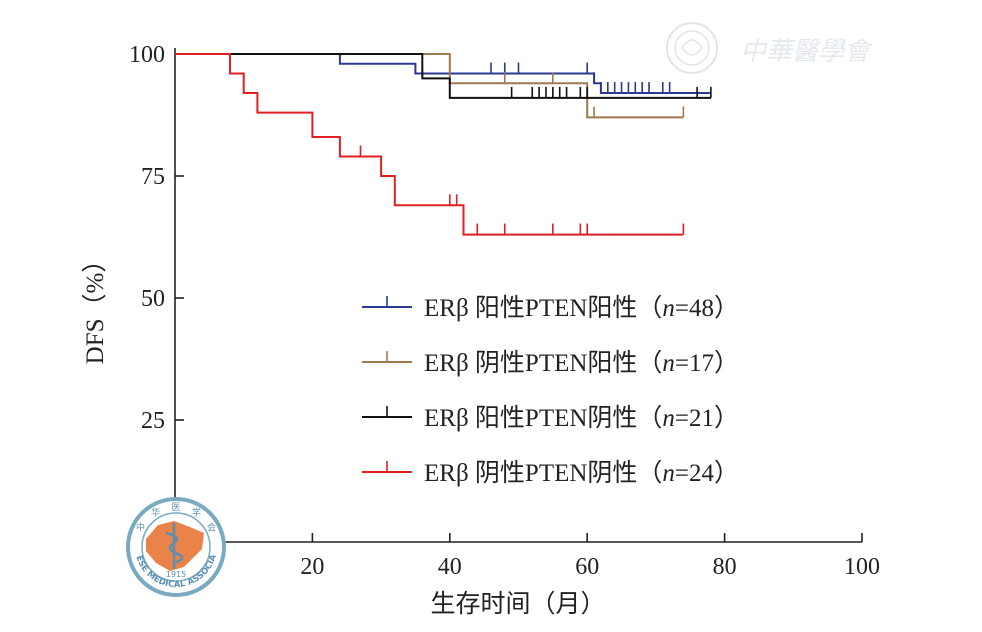 The height and width of the screenshot is (632, 982). I want to click on legend-label-part: ERβ 阴性PTEN阳性（, so click(543, 363).